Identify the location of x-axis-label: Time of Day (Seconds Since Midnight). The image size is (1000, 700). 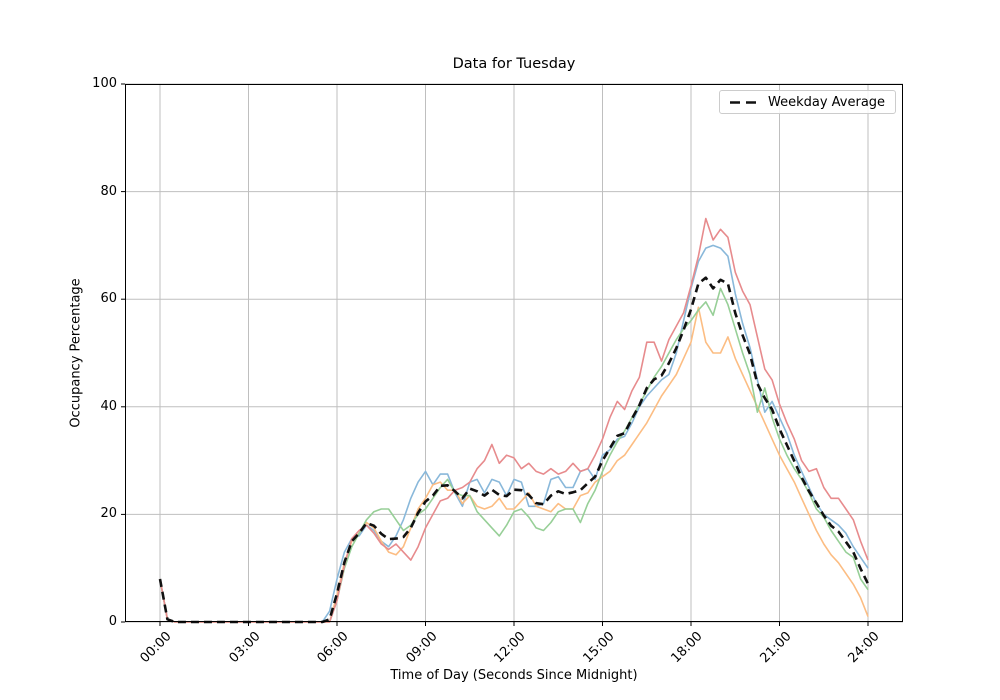
(514, 675).